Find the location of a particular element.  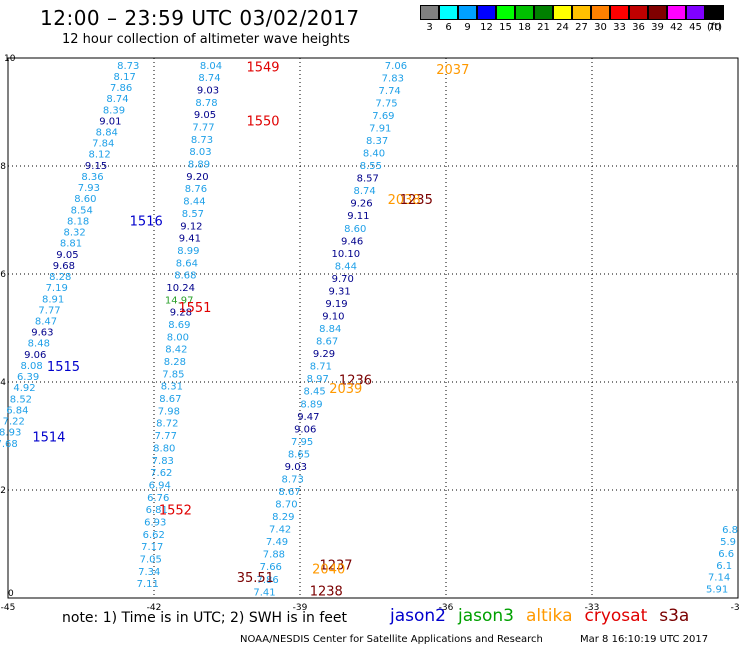

wave-height-value: 8.91 is located at coordinates (53, 299).